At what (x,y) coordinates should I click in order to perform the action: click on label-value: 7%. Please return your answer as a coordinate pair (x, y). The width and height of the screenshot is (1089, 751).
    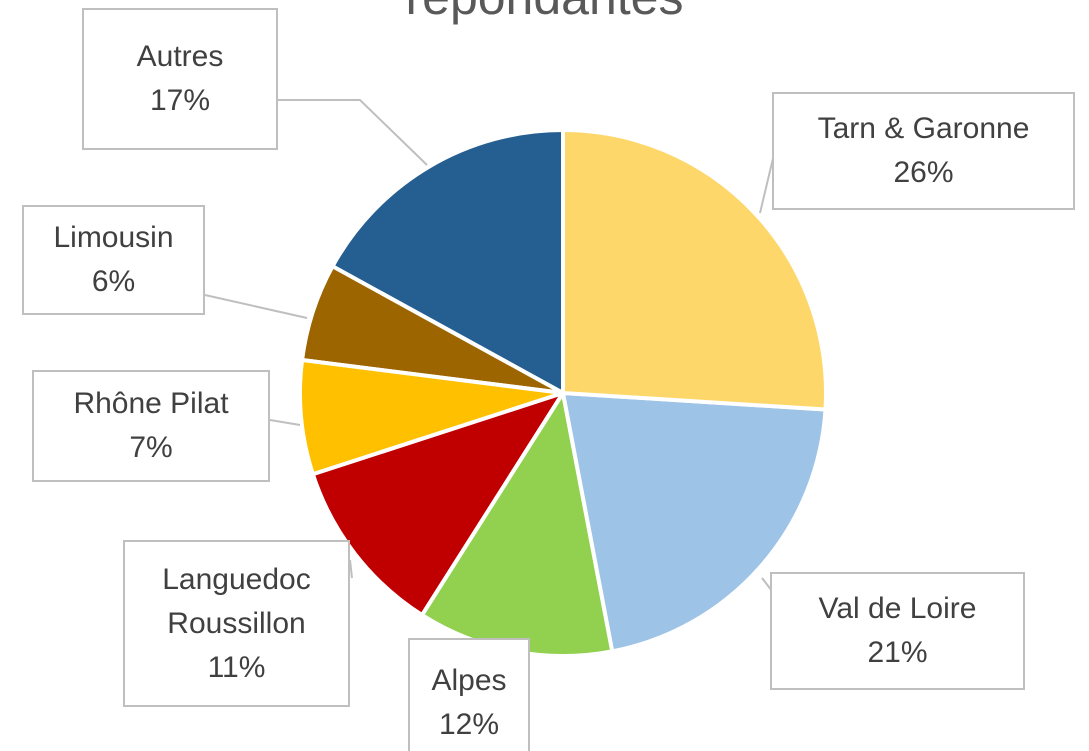
    Looking at the image, I should click on (151, 447).